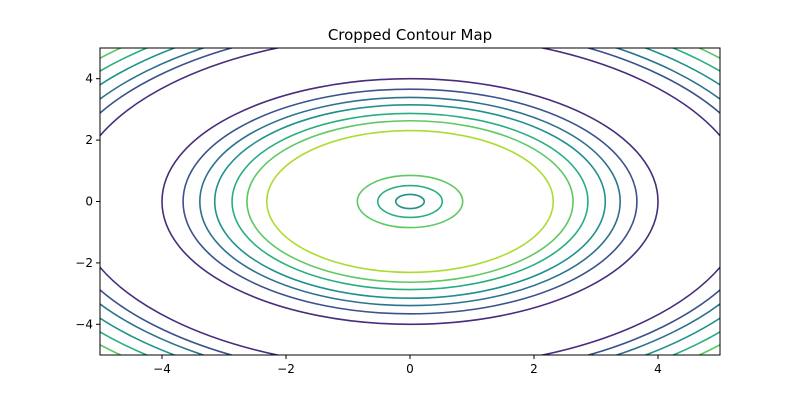  What do you see at coordinates (162, 369) in the screenshot?
I see `x-tick-label: −4` at bounding box center [162, 369].